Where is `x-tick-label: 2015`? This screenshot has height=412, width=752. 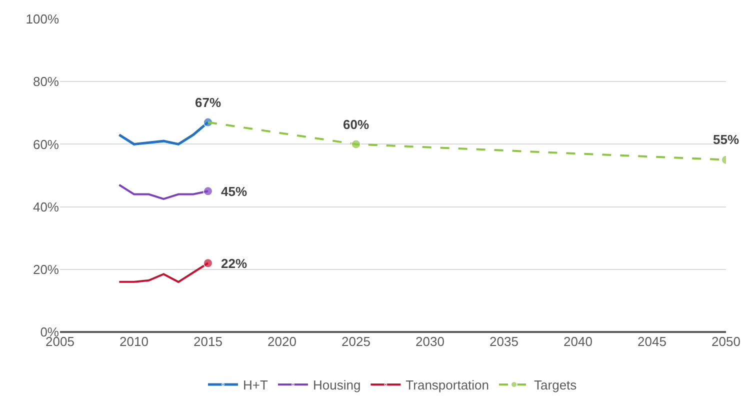
x-tick-label: 2015 is located at coordinates (208, 341).